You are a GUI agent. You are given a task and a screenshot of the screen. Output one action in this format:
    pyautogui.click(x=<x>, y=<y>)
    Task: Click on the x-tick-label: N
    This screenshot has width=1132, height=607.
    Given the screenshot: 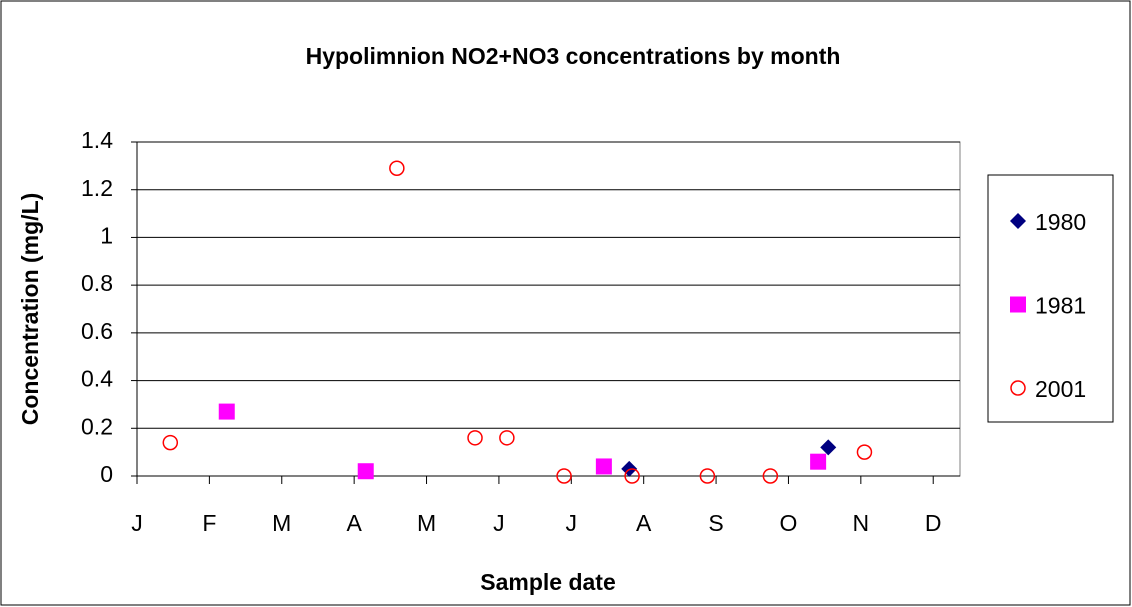 What is the action you would take?
    pyautogui.click(x=861, y=523)
    